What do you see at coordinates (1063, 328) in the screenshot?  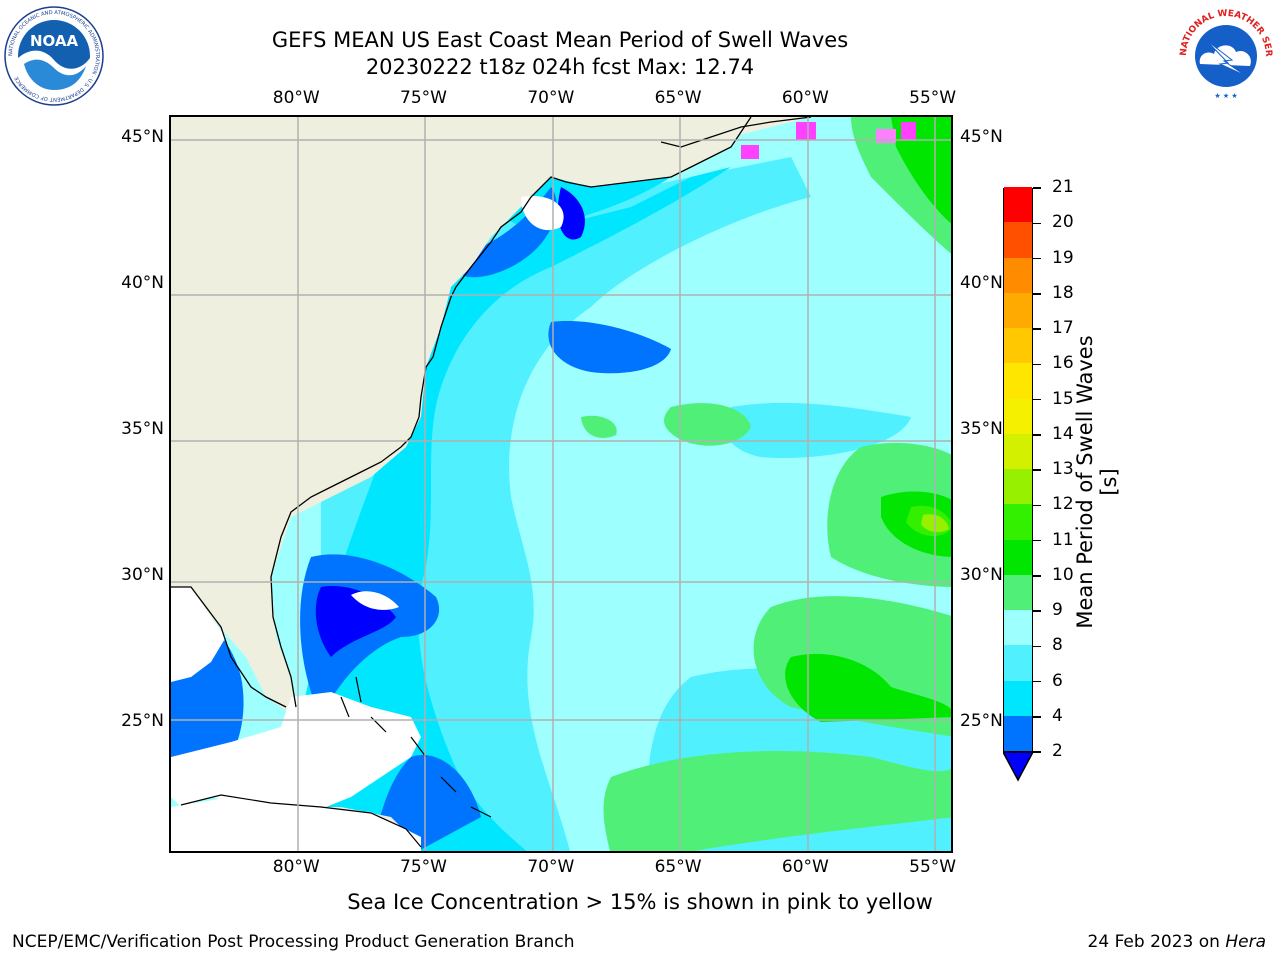 I see `colorbar-tick-label: 17` at bounding box center [1063, 328].